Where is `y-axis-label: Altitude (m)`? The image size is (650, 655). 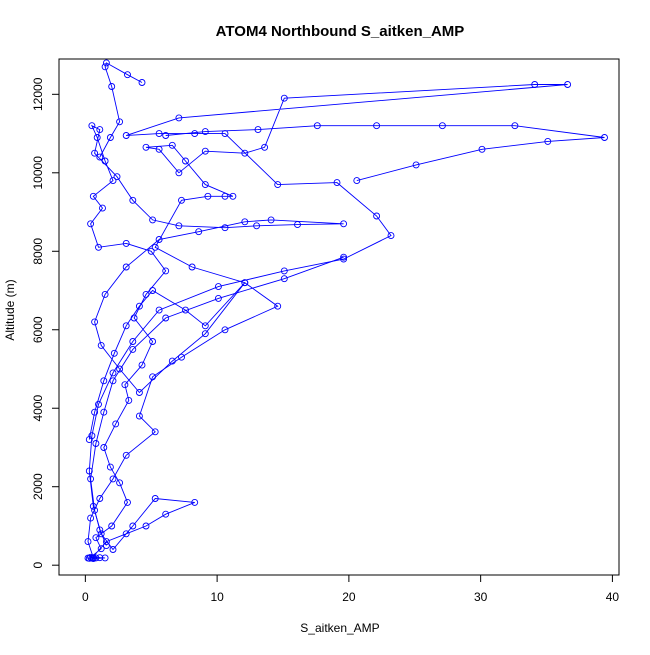 y-axis-label: Altitude (m) is located at coordinates (10, 309).